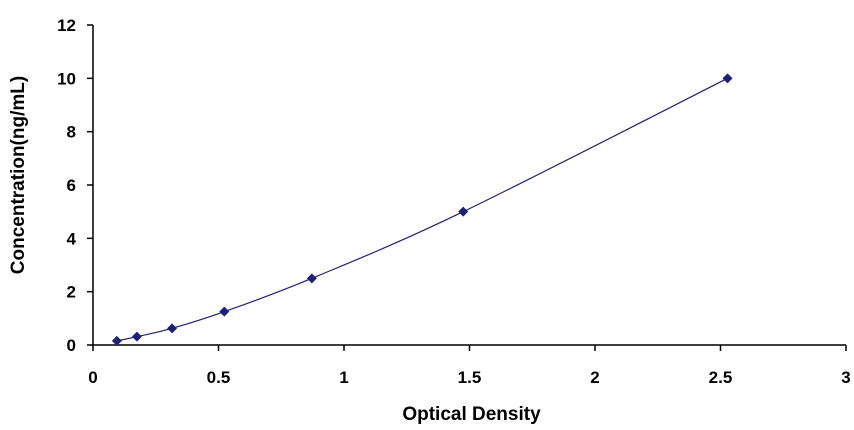 This screenshot has height=430, width=854. What do you see at coordinates (18, 175) in the screenshot?
I see `y-axis-title: Concentration(ng/mL)` at bounding box center [18, 175].